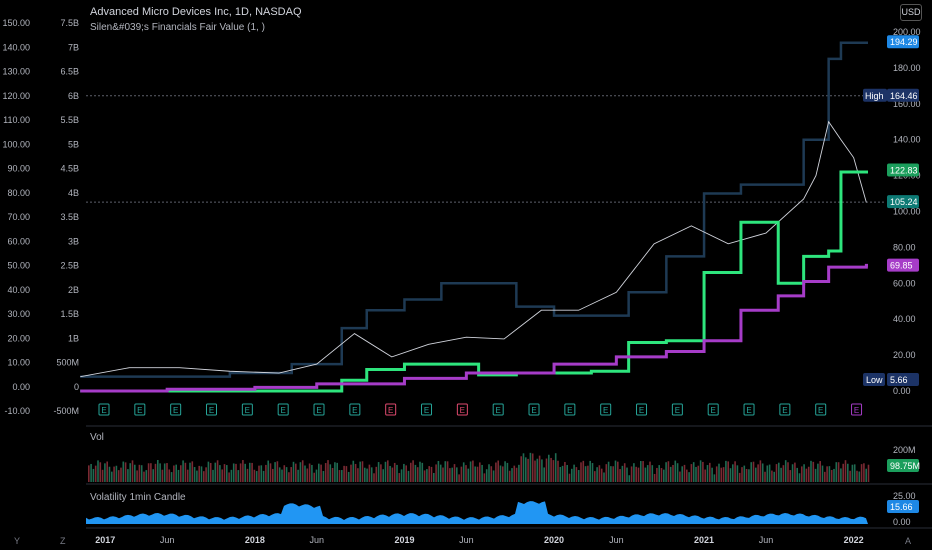 This screenshot has height=550, width=932. I want to click on indicator-label: Silen&#039;s Financials Fair Value (1, ), so click(177, 27).